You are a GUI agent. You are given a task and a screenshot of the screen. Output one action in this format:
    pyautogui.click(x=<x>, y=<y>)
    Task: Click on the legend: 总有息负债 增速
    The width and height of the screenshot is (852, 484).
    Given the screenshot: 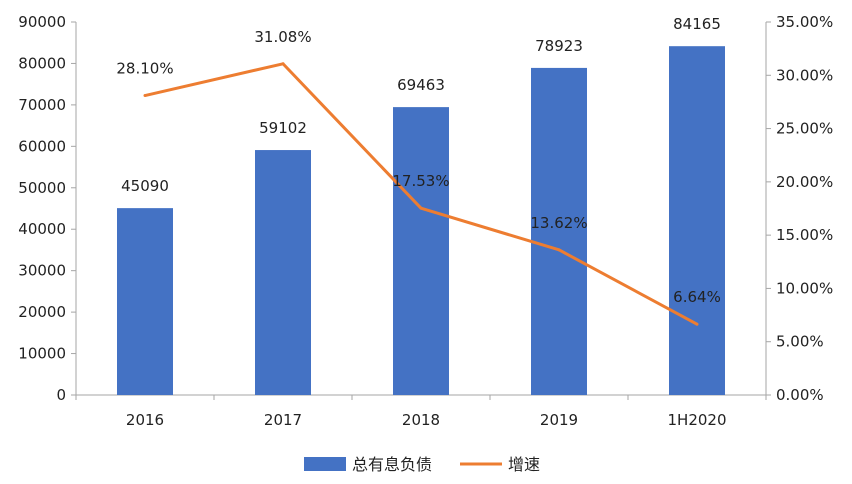 What is the action you would take?
    pyautogui.click(x=422, y=464)
    